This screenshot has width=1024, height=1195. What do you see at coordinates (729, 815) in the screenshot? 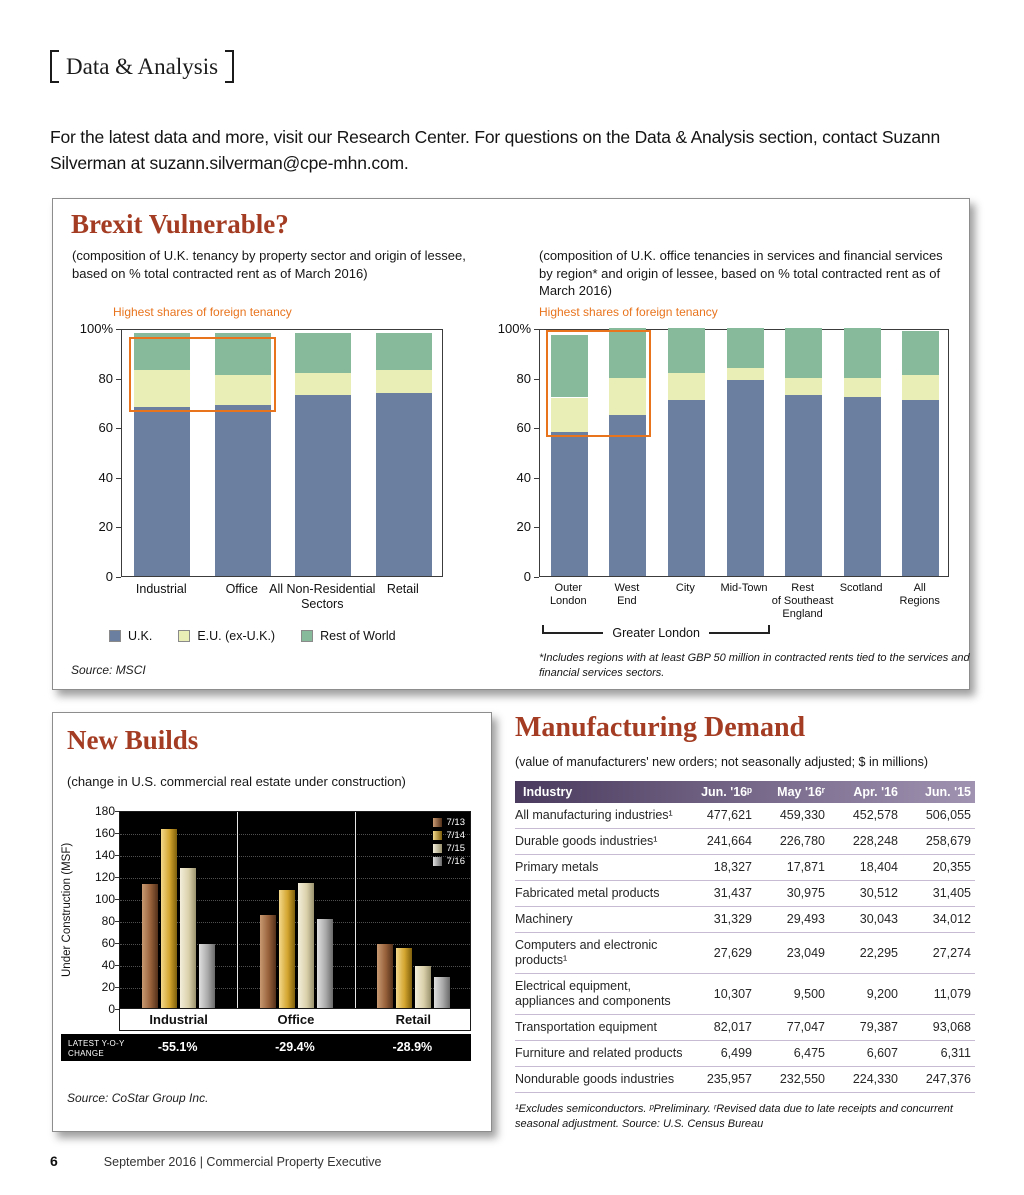
I see `cell-value: 477,621` at bounding box center [729, 815].